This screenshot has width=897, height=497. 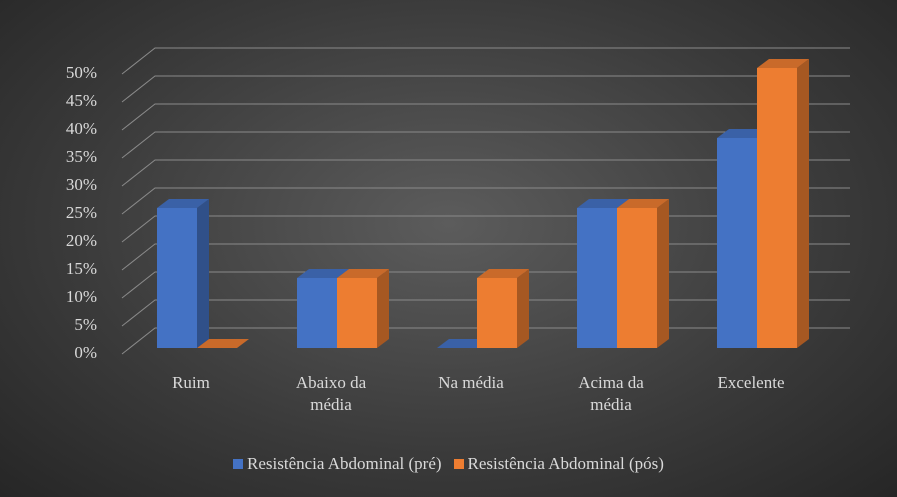 I want to click on y-tick-label: 30%, so click(x=81, y=184).